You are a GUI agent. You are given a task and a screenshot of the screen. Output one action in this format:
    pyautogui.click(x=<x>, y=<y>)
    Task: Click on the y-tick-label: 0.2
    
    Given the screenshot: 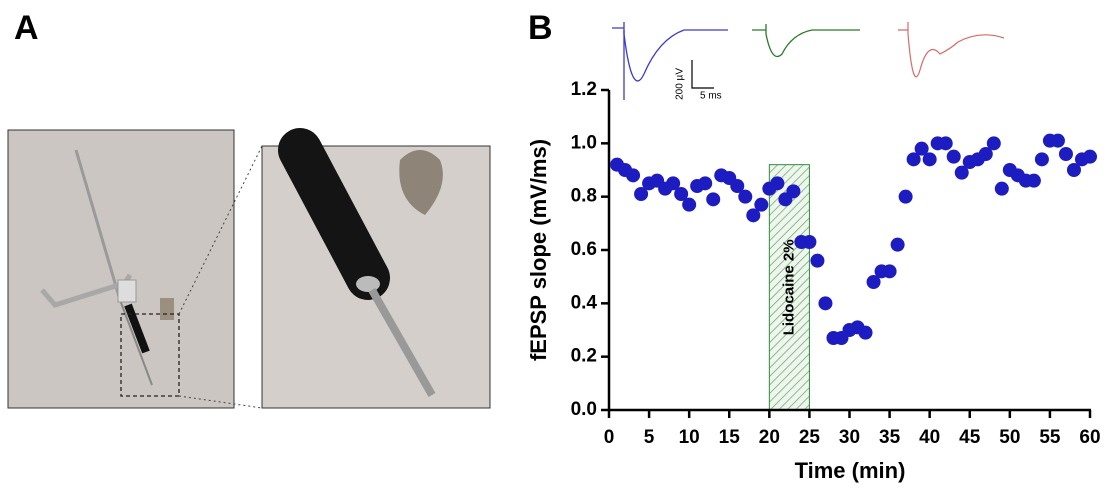 What is the action you would take?
    pyautogui.click(x=584, y=356)
    